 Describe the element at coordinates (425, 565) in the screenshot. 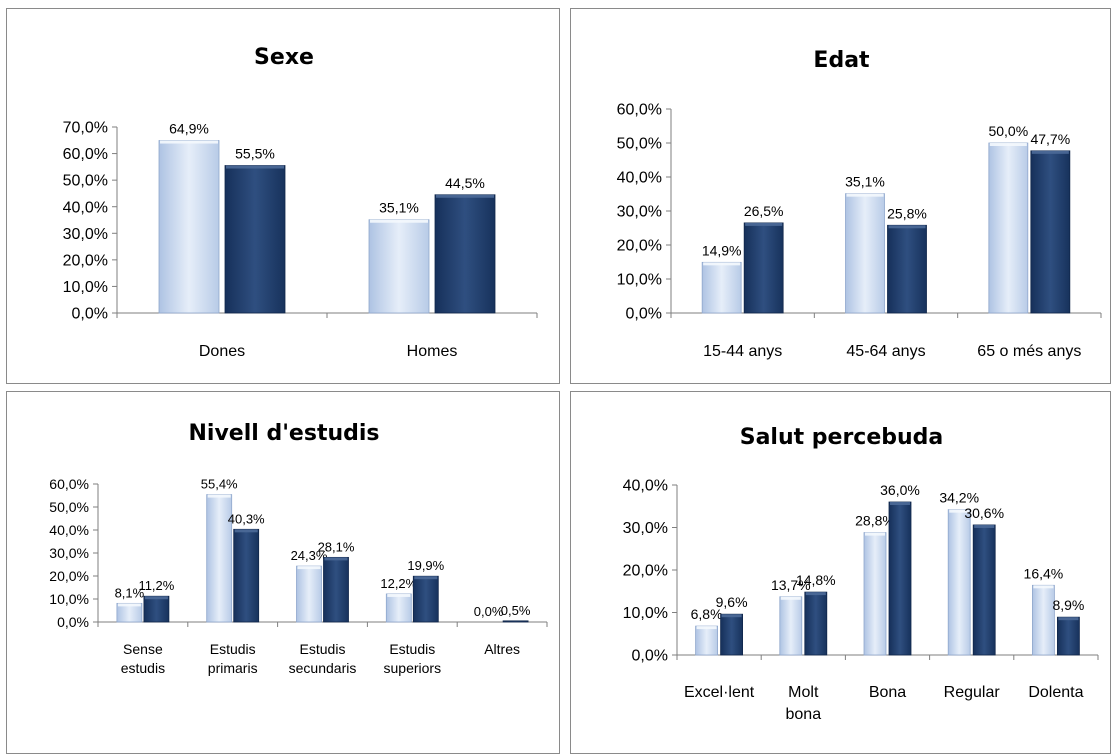

I see `data-label: 19,9%` at that location.